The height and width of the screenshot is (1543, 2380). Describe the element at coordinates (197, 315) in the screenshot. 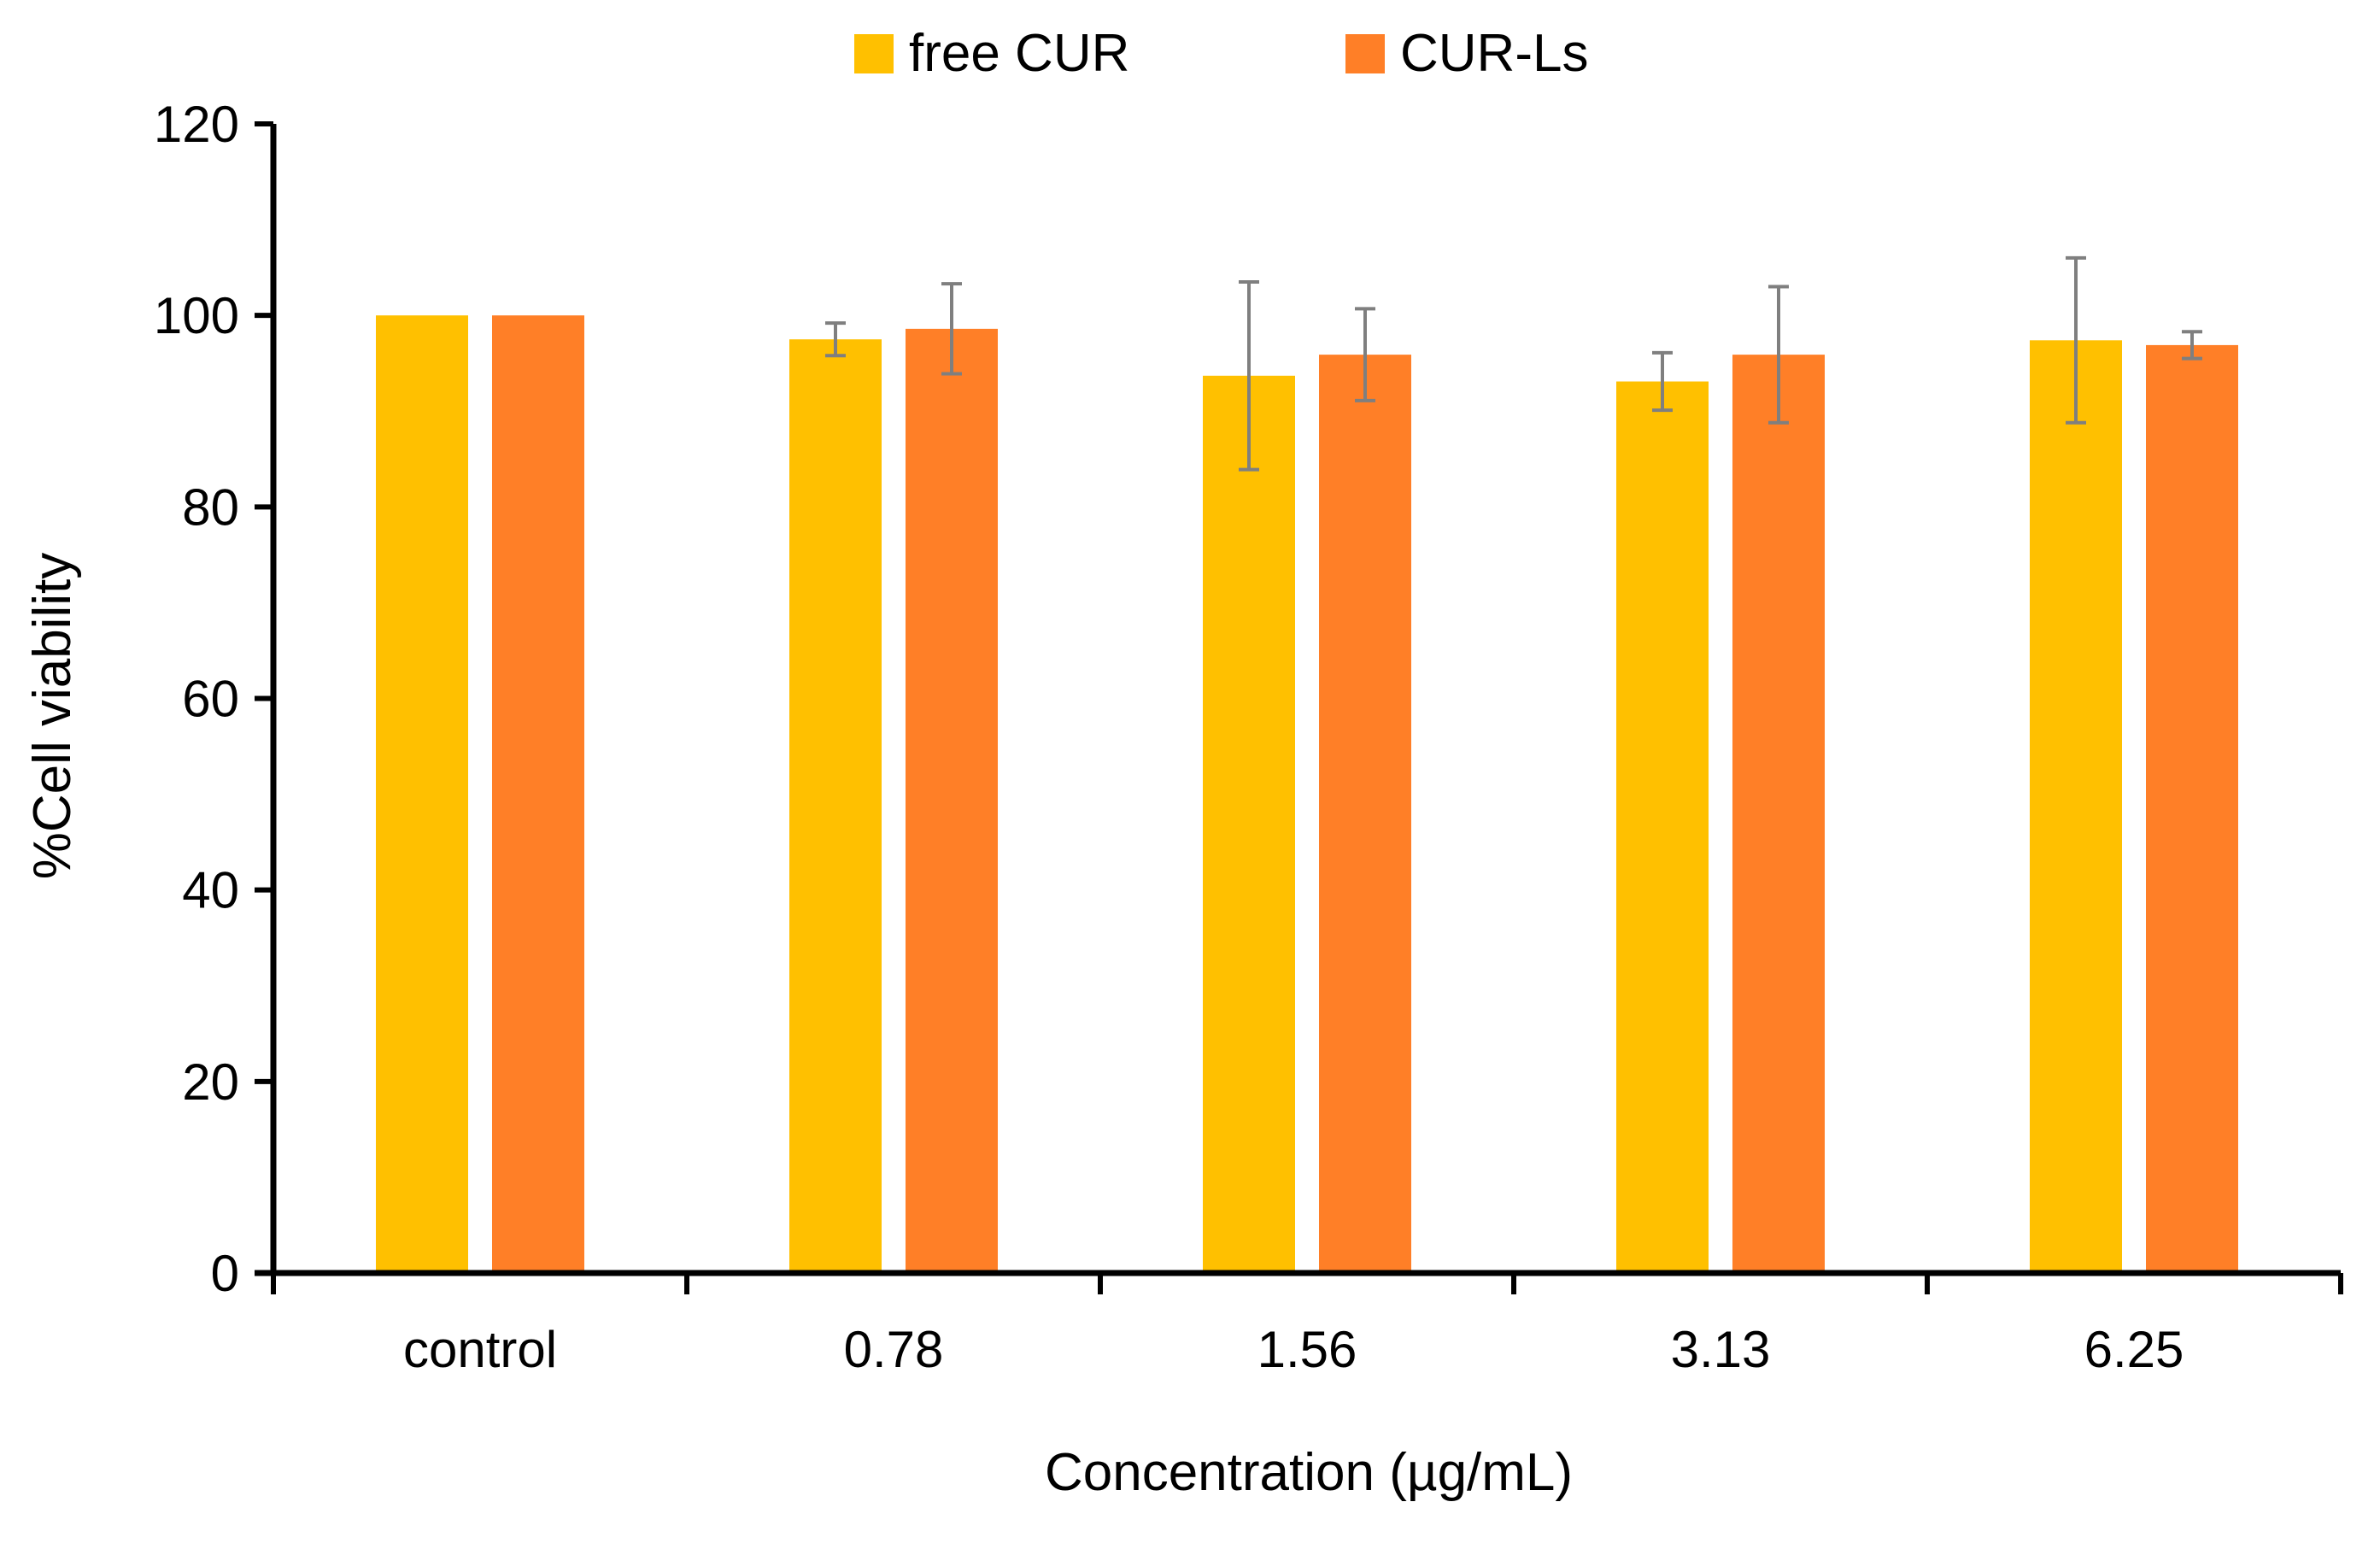

I see `y-tick-label: 100` at that location.